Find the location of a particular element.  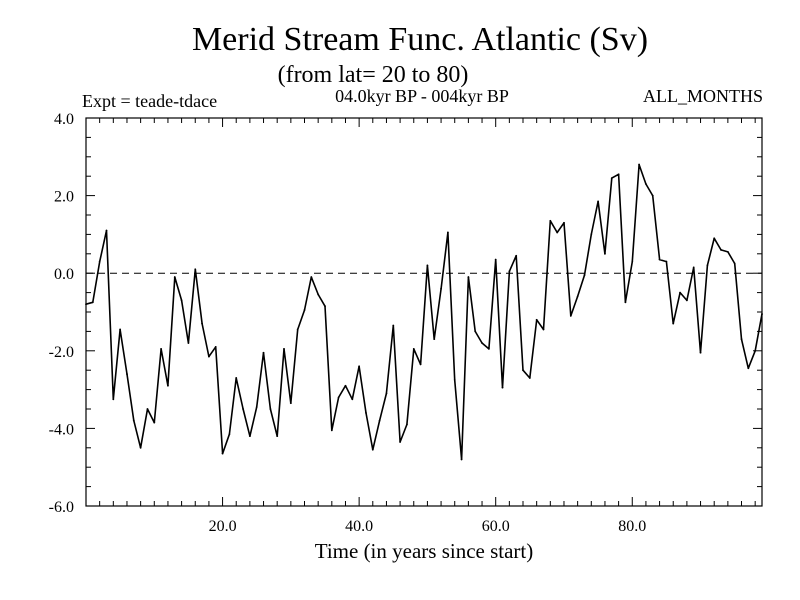

months-label: ALL_MONTHS is located at coordinates (703, 96).